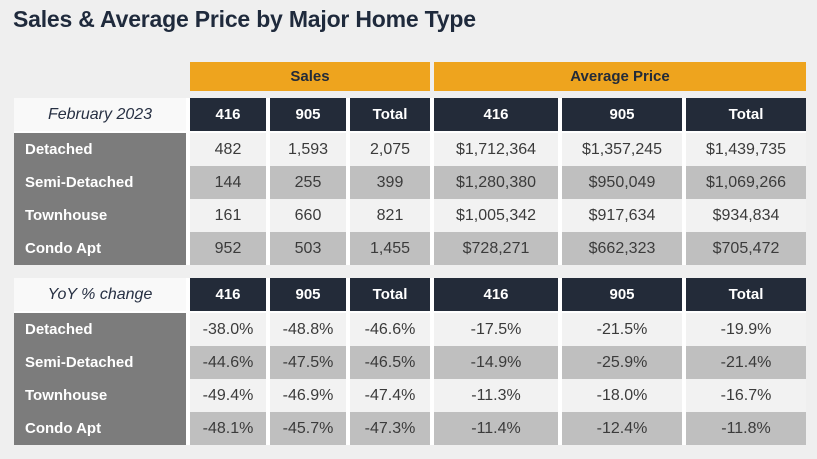 The image size is (817, 459). I want to click on table-cell: 144, so click(228, 182).